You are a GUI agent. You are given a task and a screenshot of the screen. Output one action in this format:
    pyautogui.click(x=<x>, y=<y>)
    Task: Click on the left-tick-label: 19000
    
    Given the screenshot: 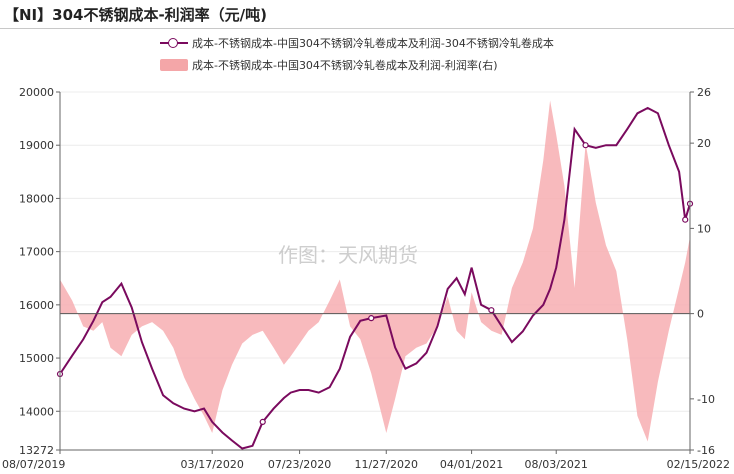 What is the action you would take?
    pyautogui.click(x=36, y=145)
    